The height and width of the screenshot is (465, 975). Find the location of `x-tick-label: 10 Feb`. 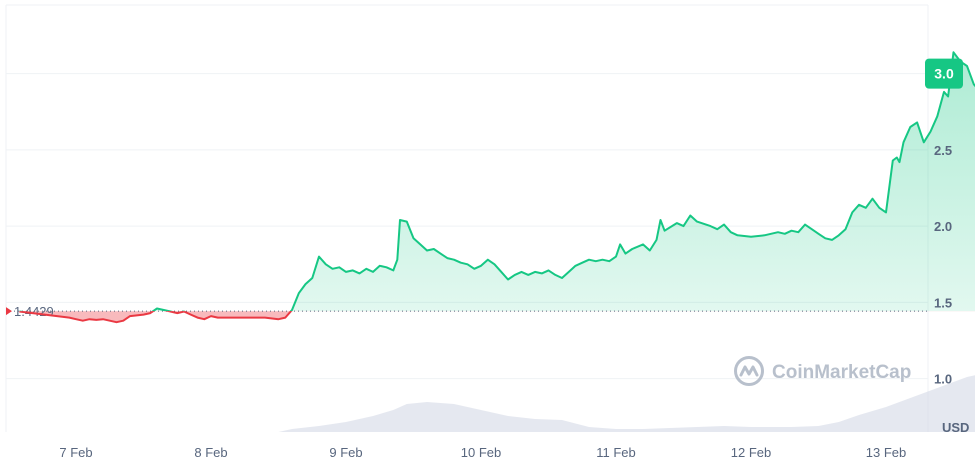

x-tick-label: 10 Feb is located at coordinates (481, 452).